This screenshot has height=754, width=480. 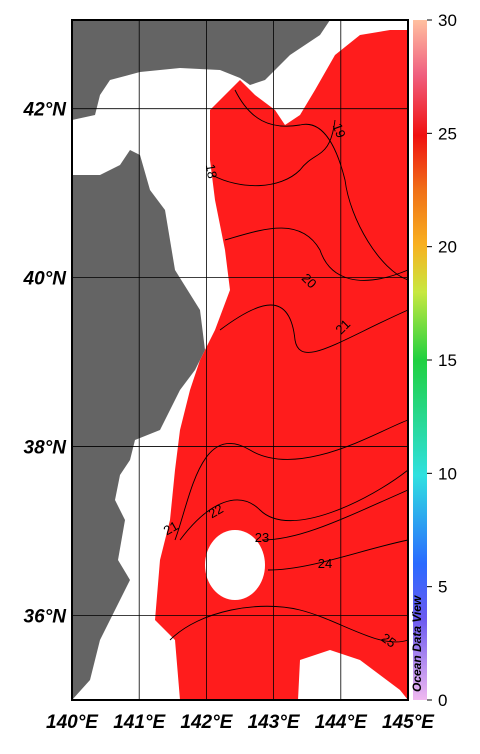 I want to click on colorbar-tick-label: 10, so click(x=447, y=473).